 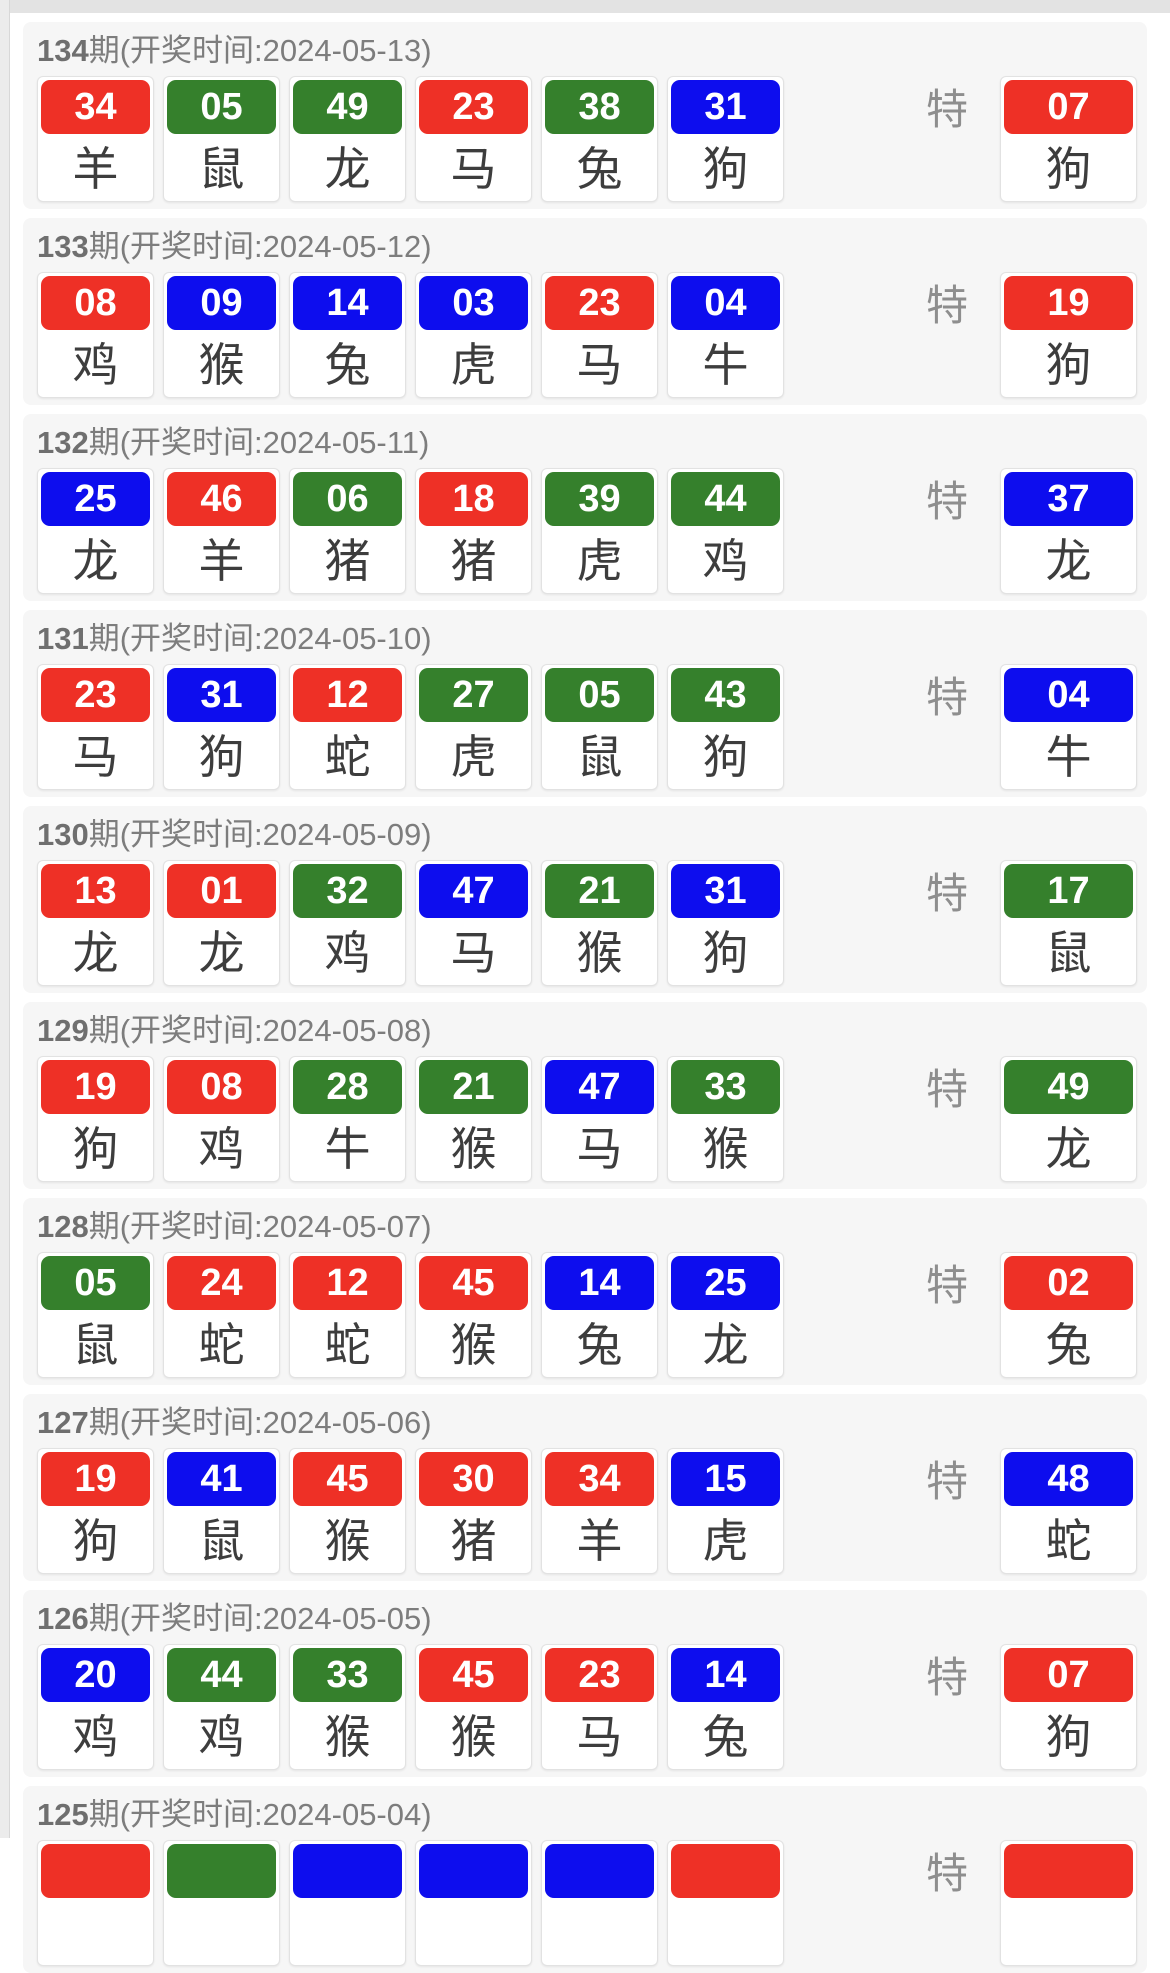 What do you see at coordinates (63, 1030) in the screenshot?
I see `issue-number: 129` at bounding box center [63, 1030].